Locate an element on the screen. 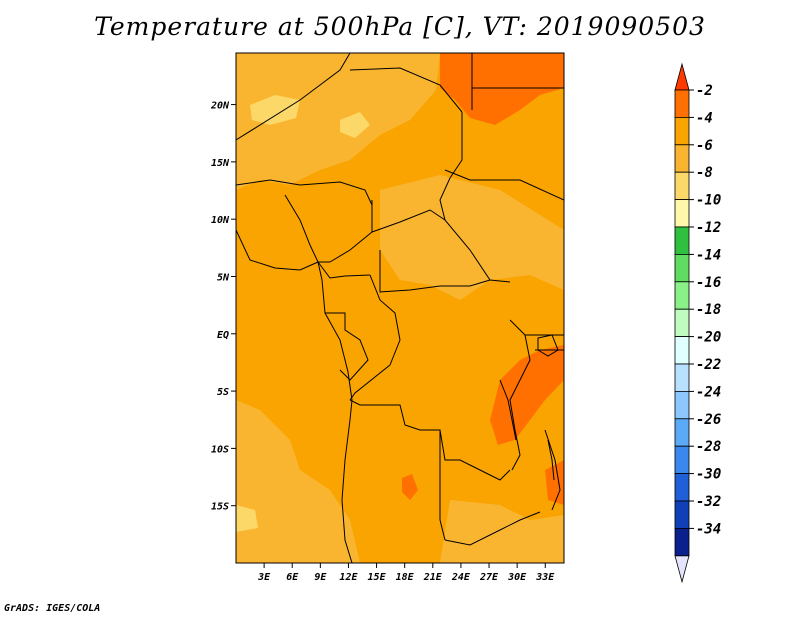  colorbar-label: -4 is located at coordinates (704, 118).